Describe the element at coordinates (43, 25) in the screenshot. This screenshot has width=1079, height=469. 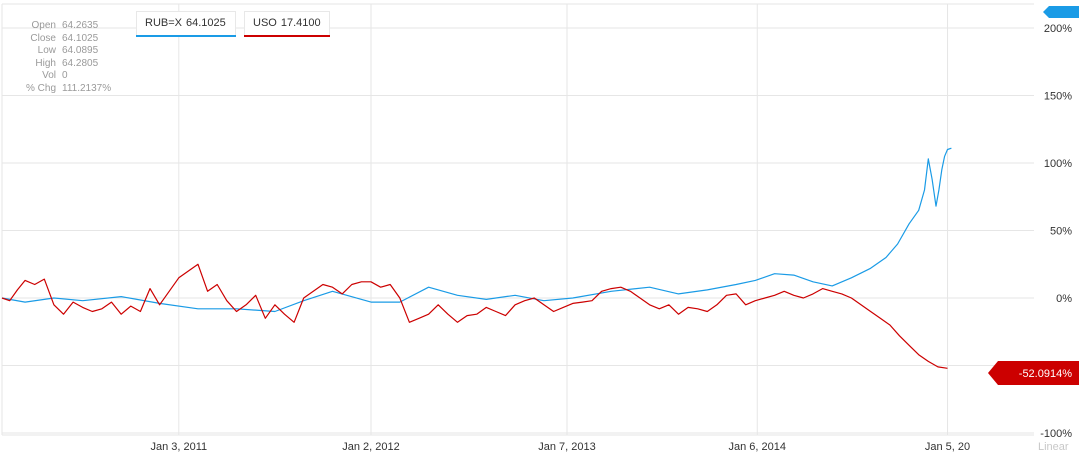
I see `ohlc-label: Open` at that location.